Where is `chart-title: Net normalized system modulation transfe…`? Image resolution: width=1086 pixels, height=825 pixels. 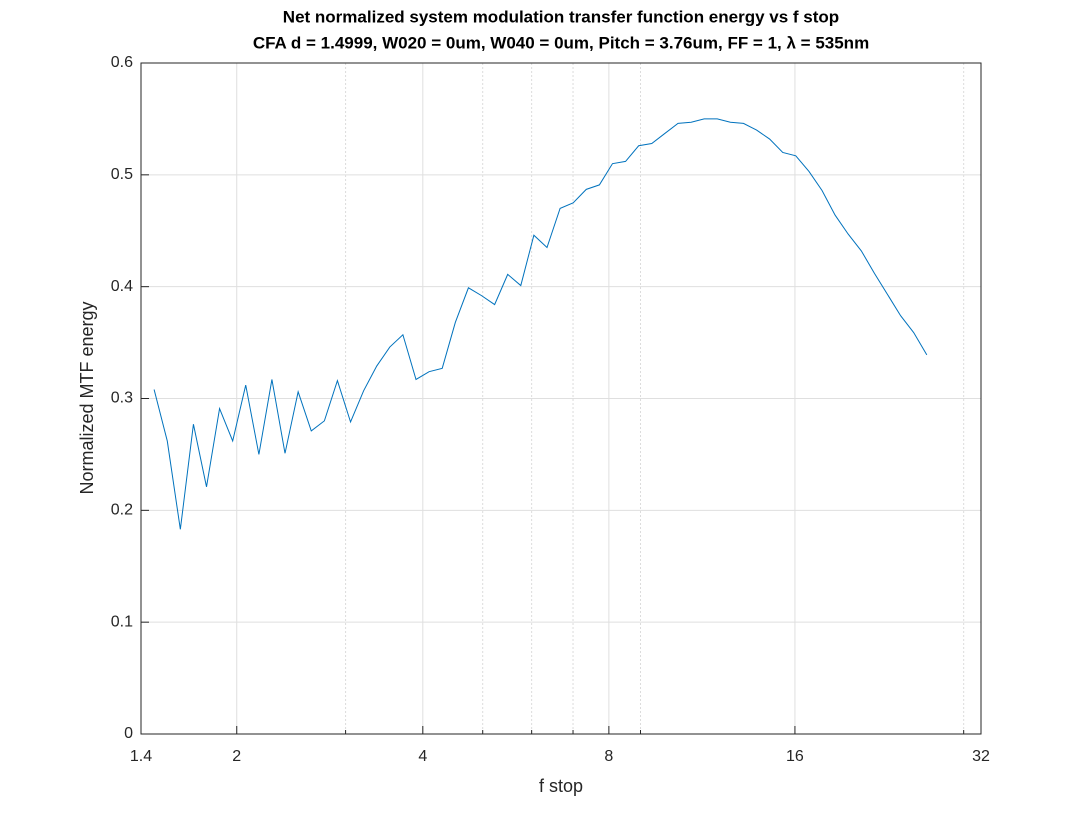 chart-title: Net normalized system modulation transfe… is located at coordinates (561, 16).